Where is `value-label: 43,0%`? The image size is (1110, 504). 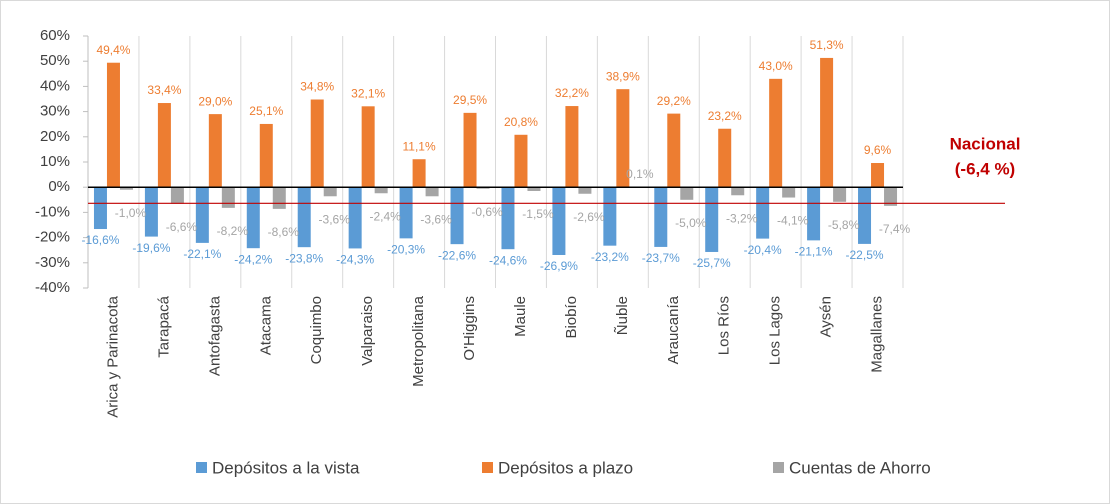
value-label: 43,0% is located at coordinates (776, 66).